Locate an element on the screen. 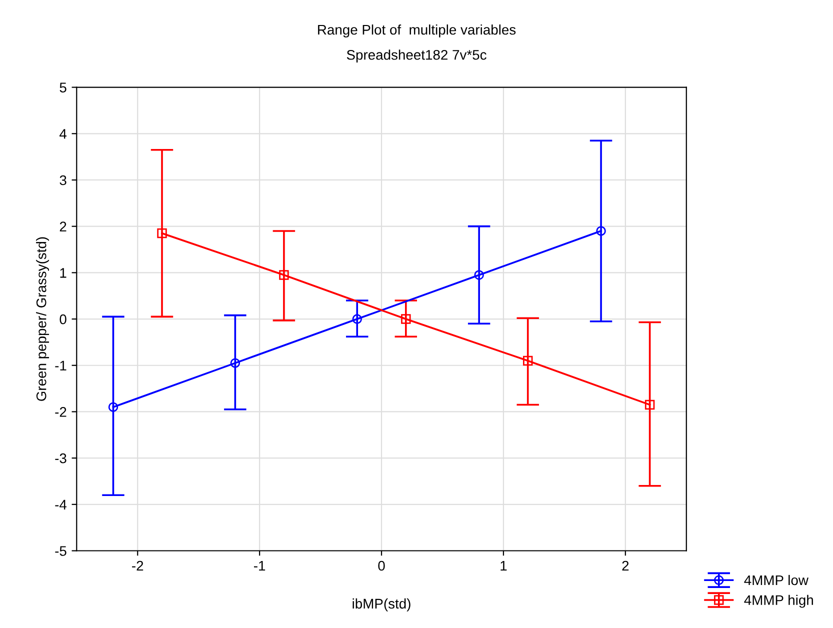 This screenshot has height=628, width=833. chart-title: Range Plot of multiple variables is located at coordinates (417, 31).